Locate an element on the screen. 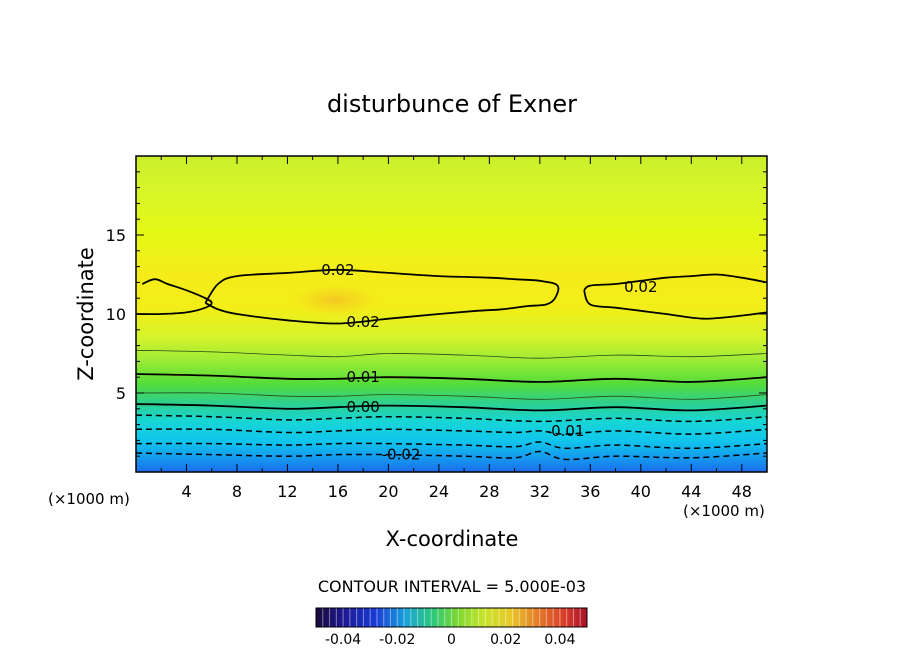  x-tick-label: 36 is located at coordinates (590, 491).